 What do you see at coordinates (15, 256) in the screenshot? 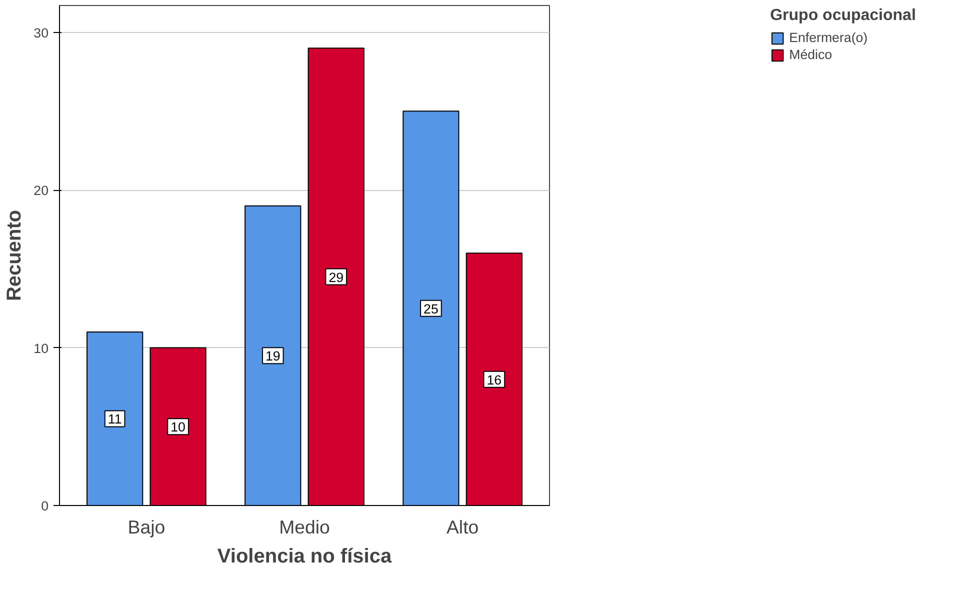
I see `y-axis-title: Recuento` at bounding box center [15, 256].